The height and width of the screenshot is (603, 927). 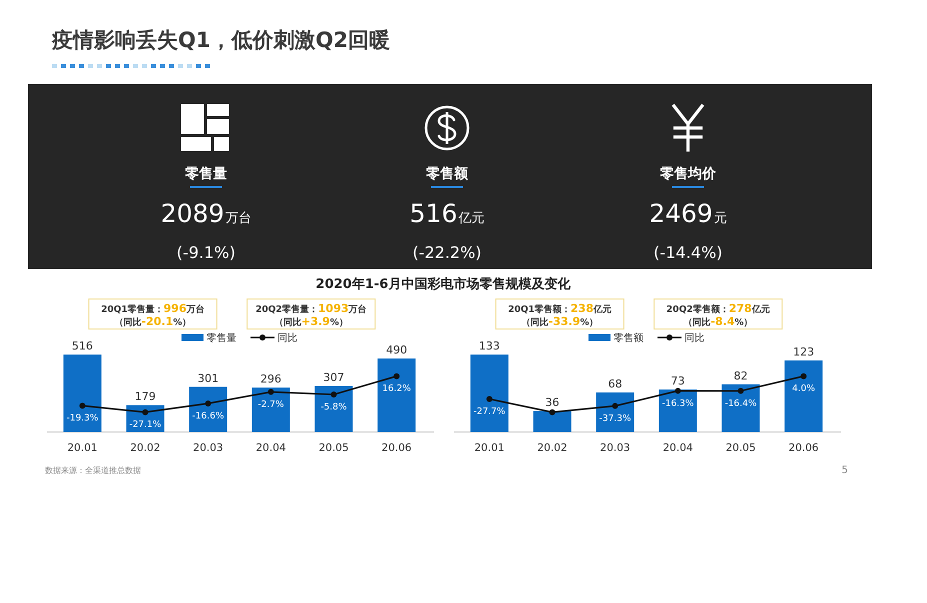 What do you see at coordinates (489, 346) in the screenshot?
I see `data-label: 133` at bounding box center [489, 346].